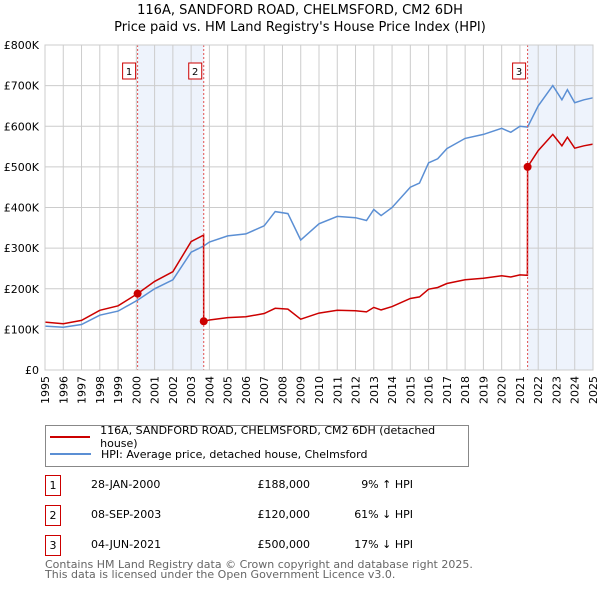  What do you see at coordinates (118, 390) in the screenshot?
I see `x-tick-label: 1999` at bounding box center [118, 390].